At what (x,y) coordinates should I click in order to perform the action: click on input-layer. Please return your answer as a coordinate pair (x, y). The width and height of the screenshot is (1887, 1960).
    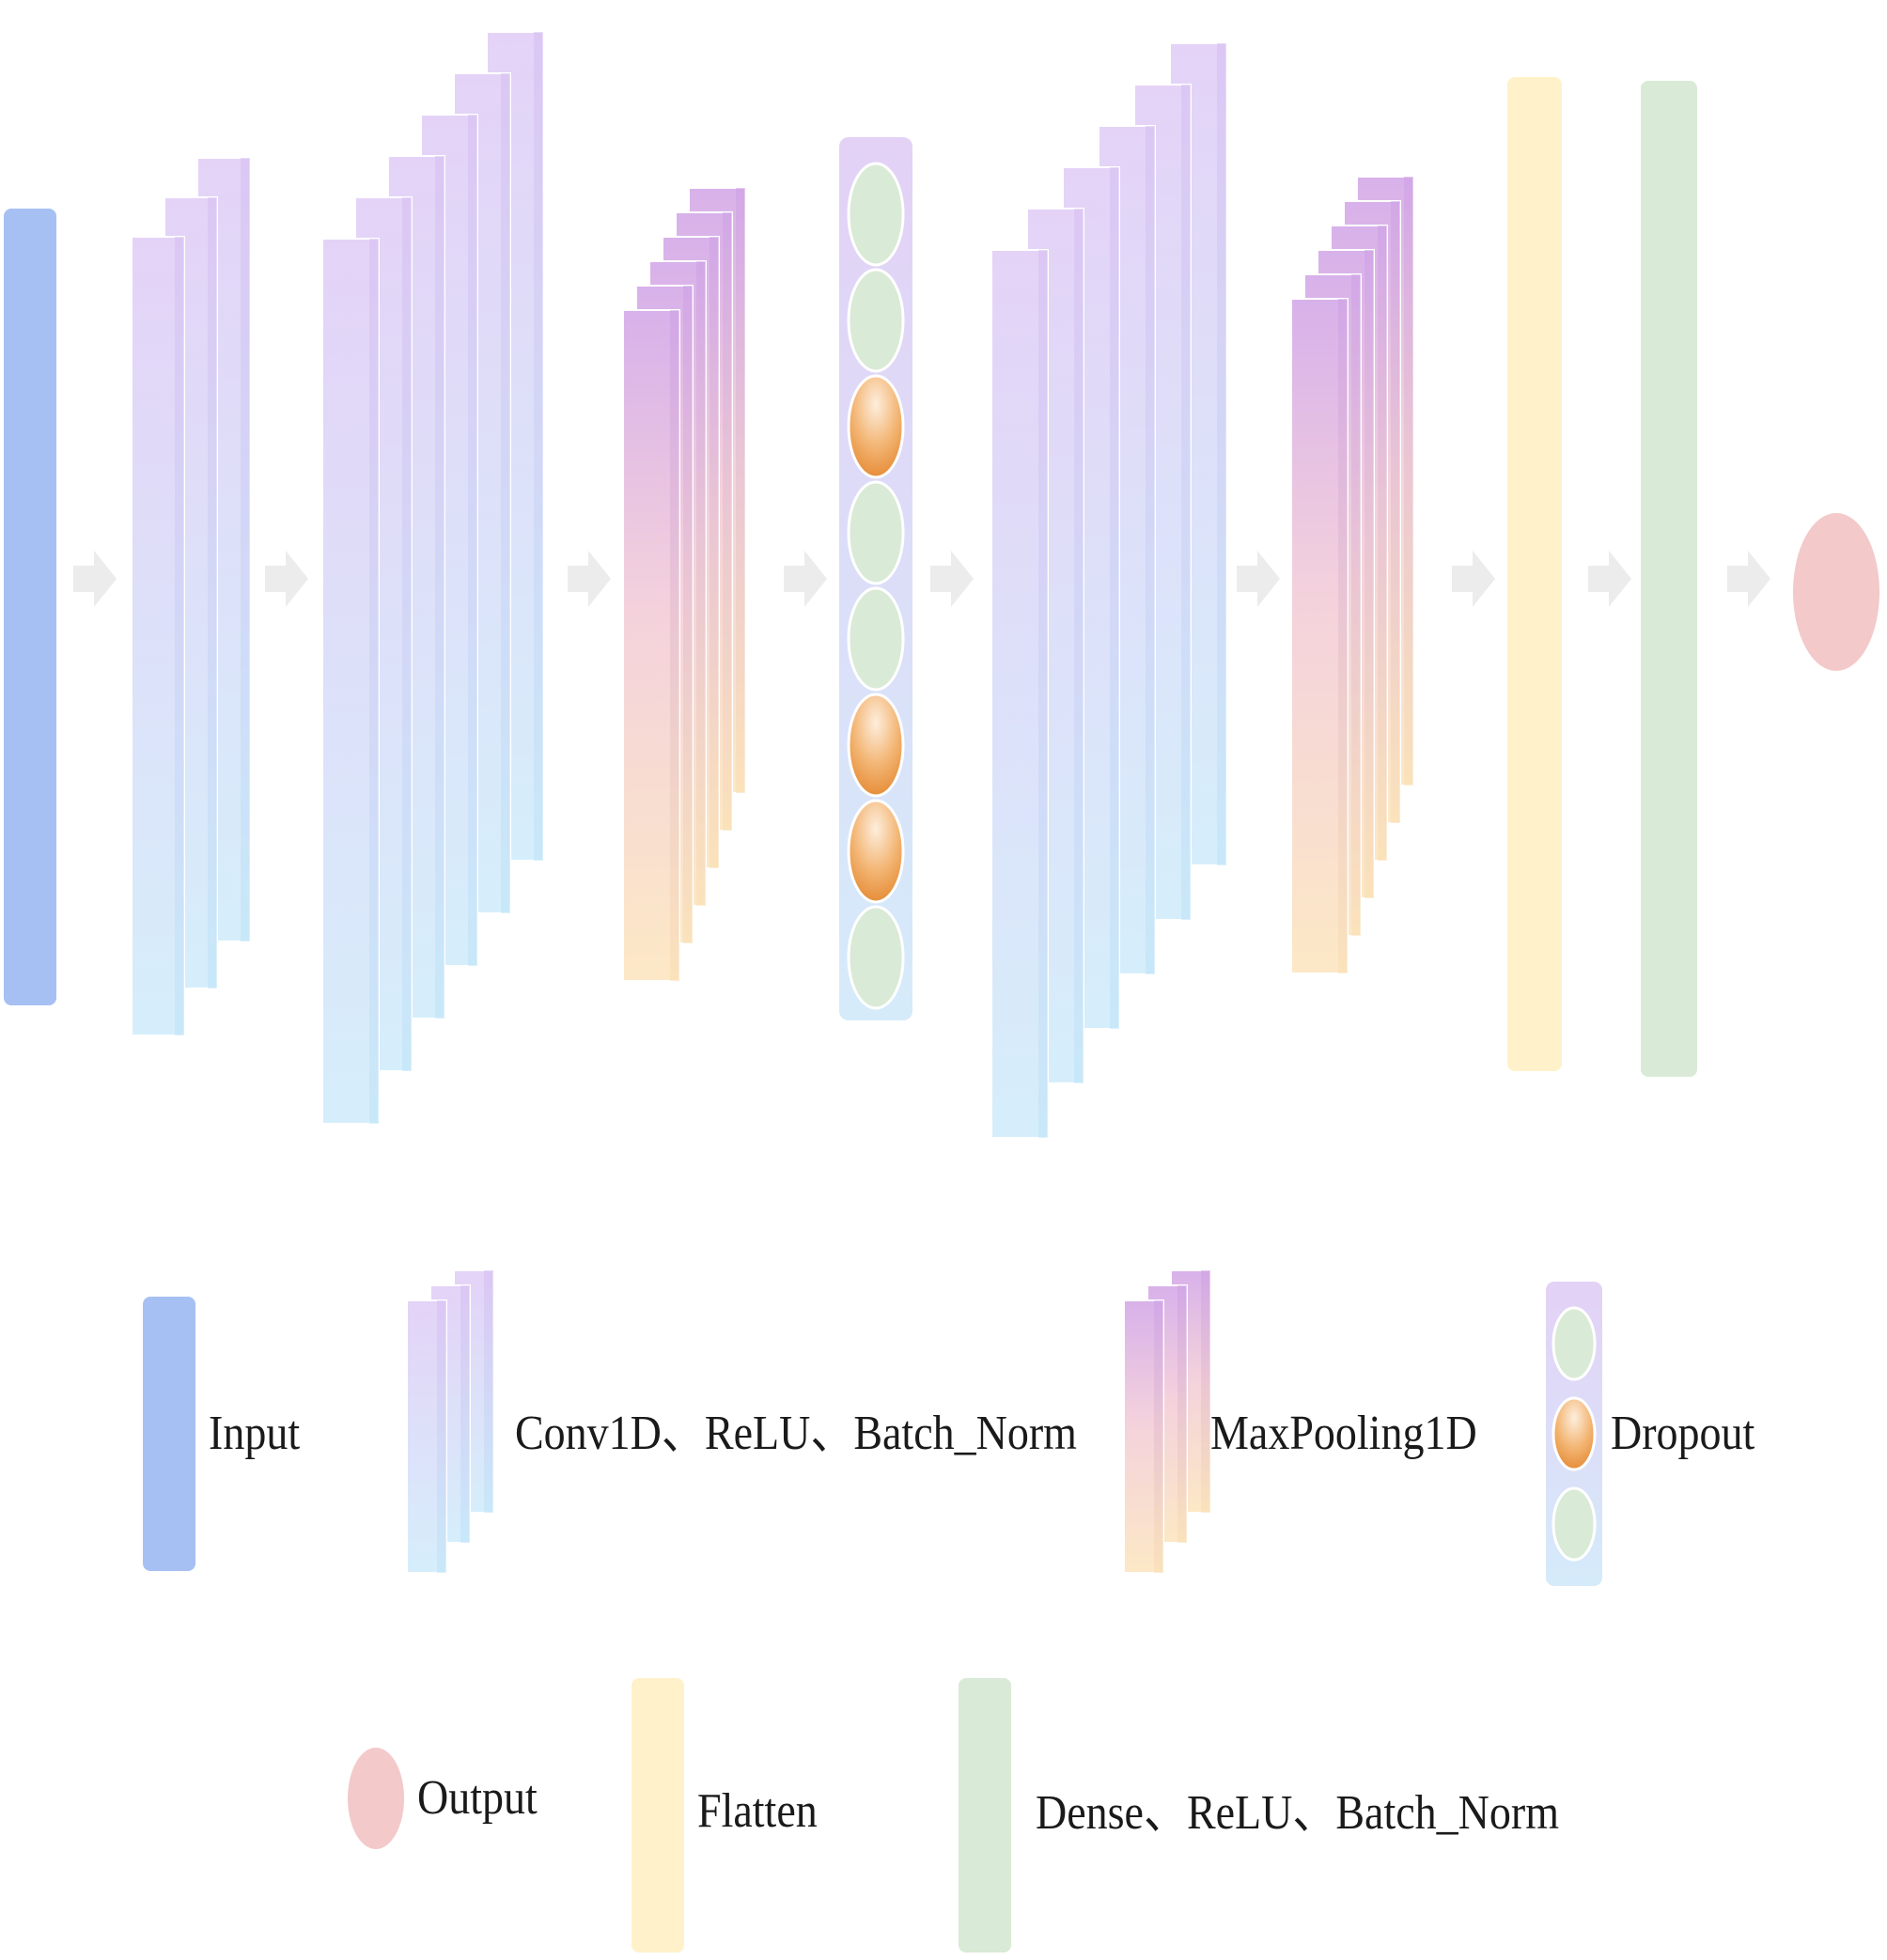
    Looking at the image, I should click on (30, 607).